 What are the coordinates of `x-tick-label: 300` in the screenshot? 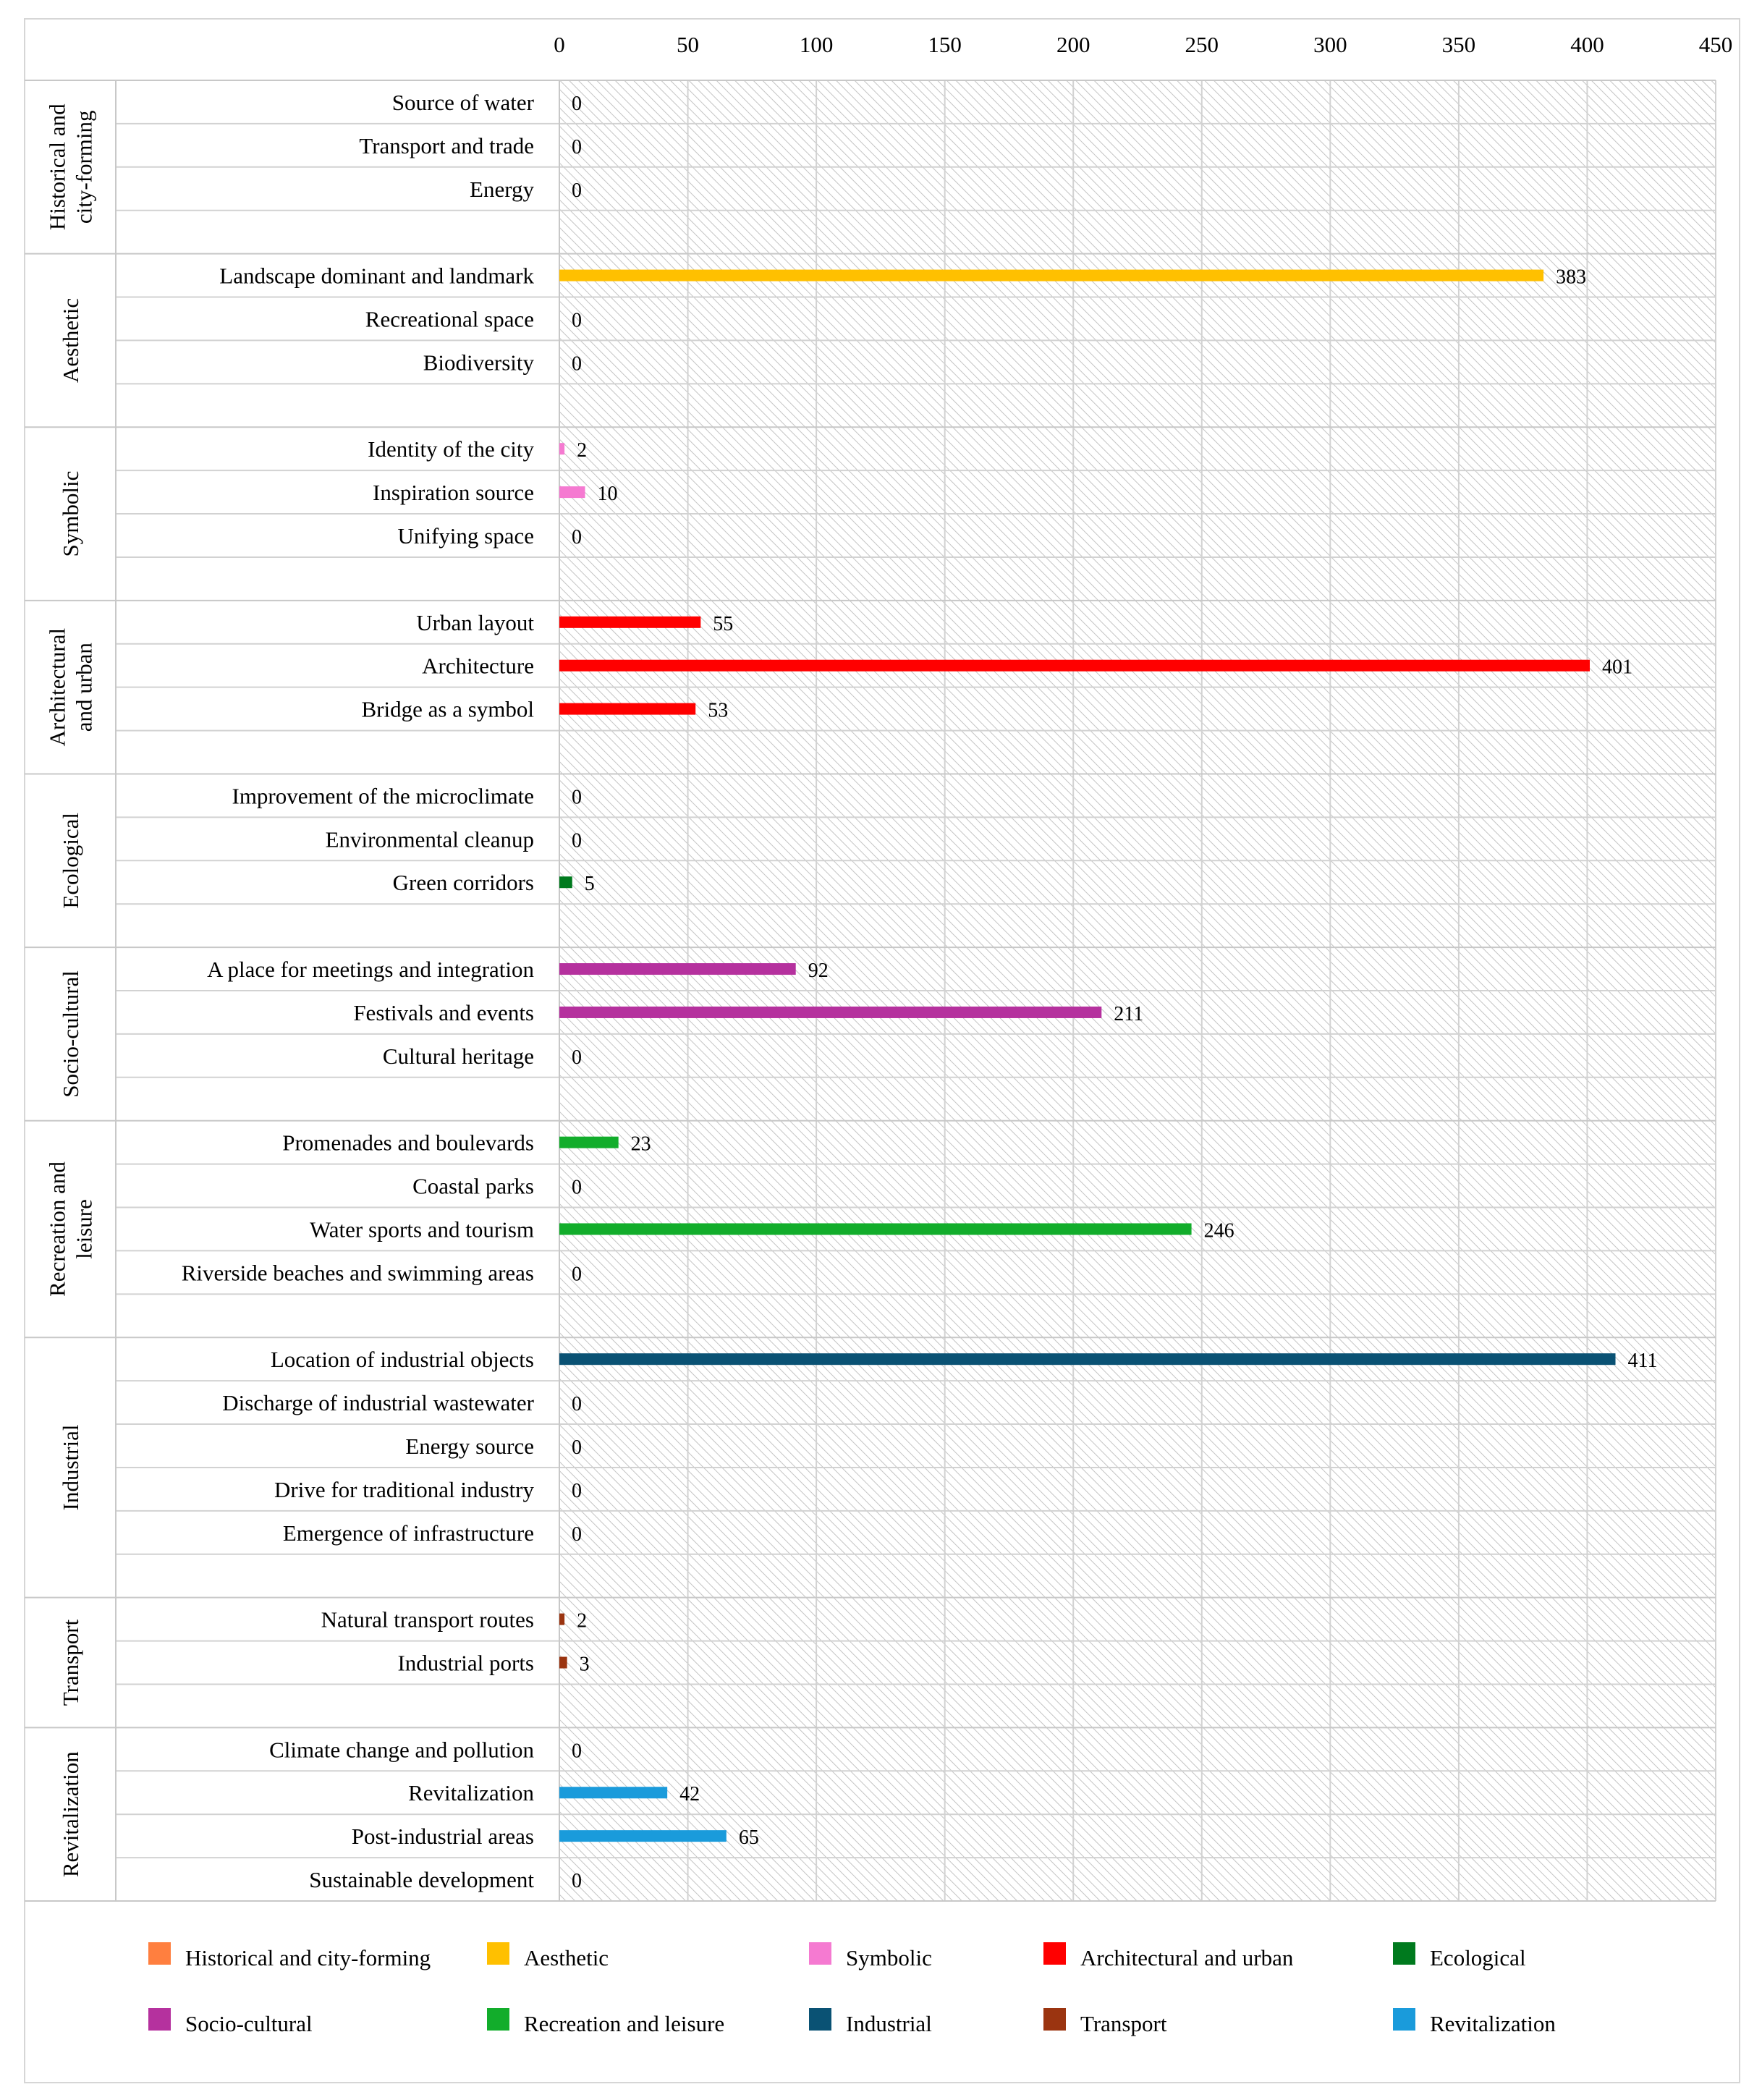 It's located at (1330, 45).